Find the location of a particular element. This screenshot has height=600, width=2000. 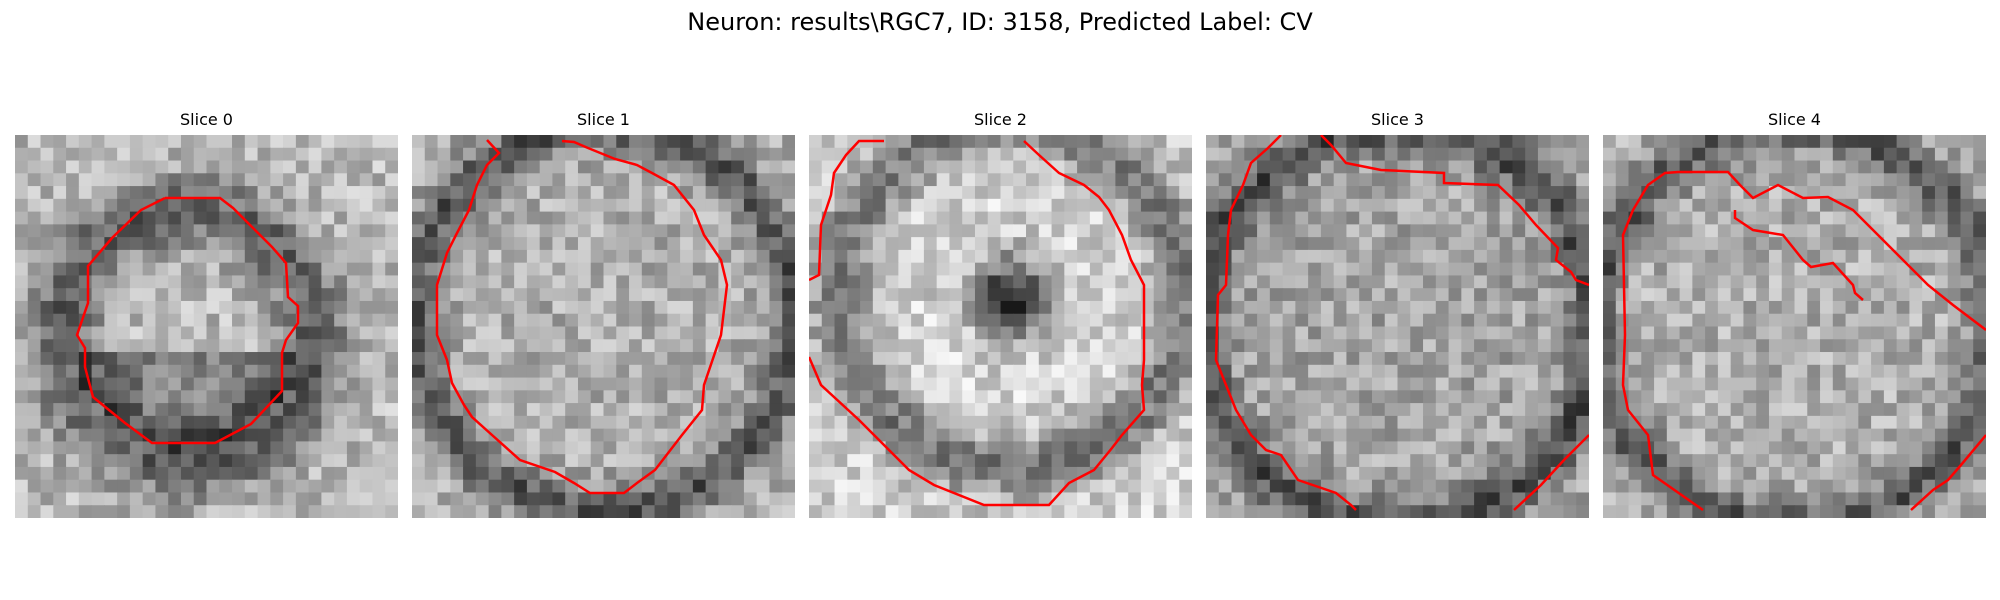

slice-2-panel: Slice 2 is located at coordinates (1000, 314).